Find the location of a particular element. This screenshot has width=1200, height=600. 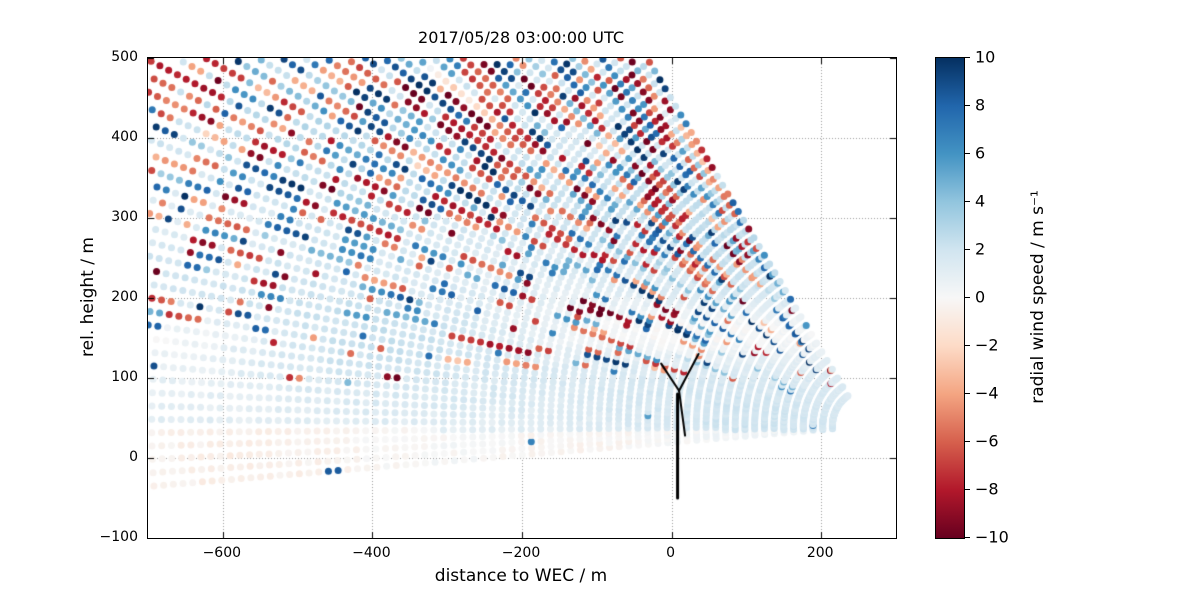

colorbar-tick-label: −8 is located at coordinates (987, 489).